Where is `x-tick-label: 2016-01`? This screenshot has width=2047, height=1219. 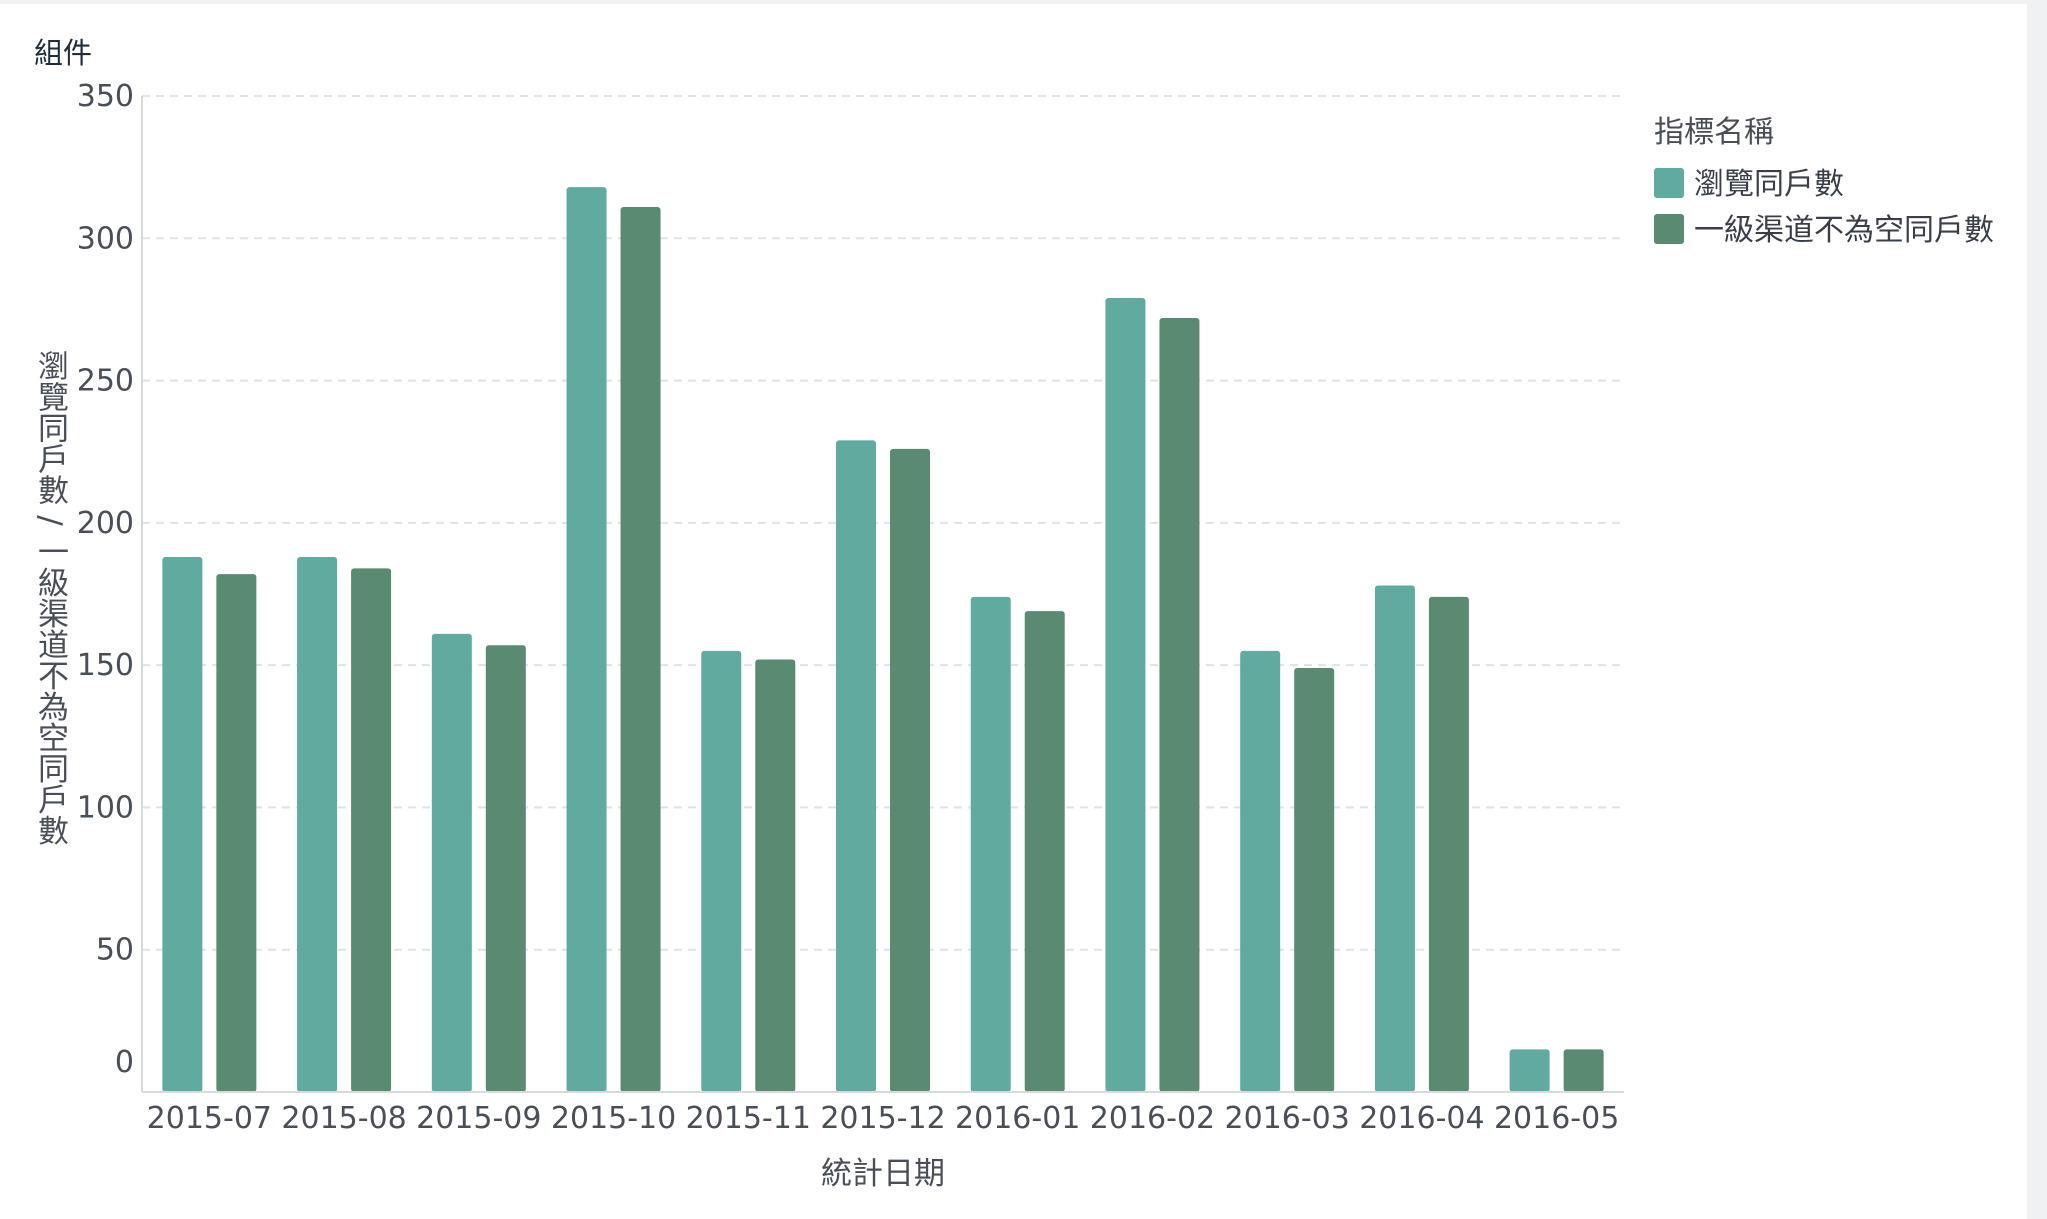 x-tick-label: 2016-01 is located at coordinates (1017, 1118).